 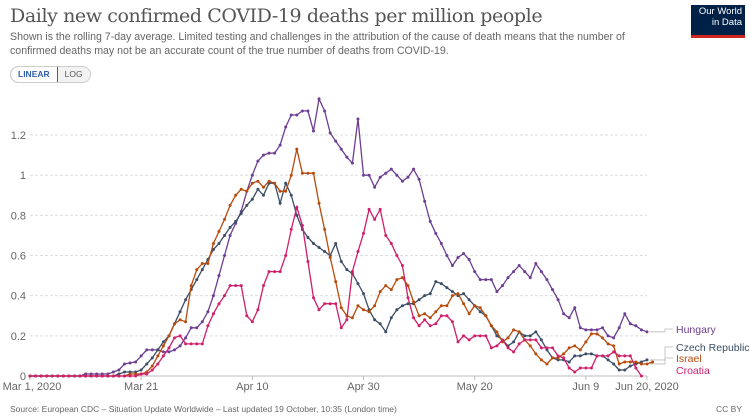 What do you see at coordinates (141, 387) in the screenshot?
I see `x-tick-label: Mar 21` at bounding box center [141, 387].